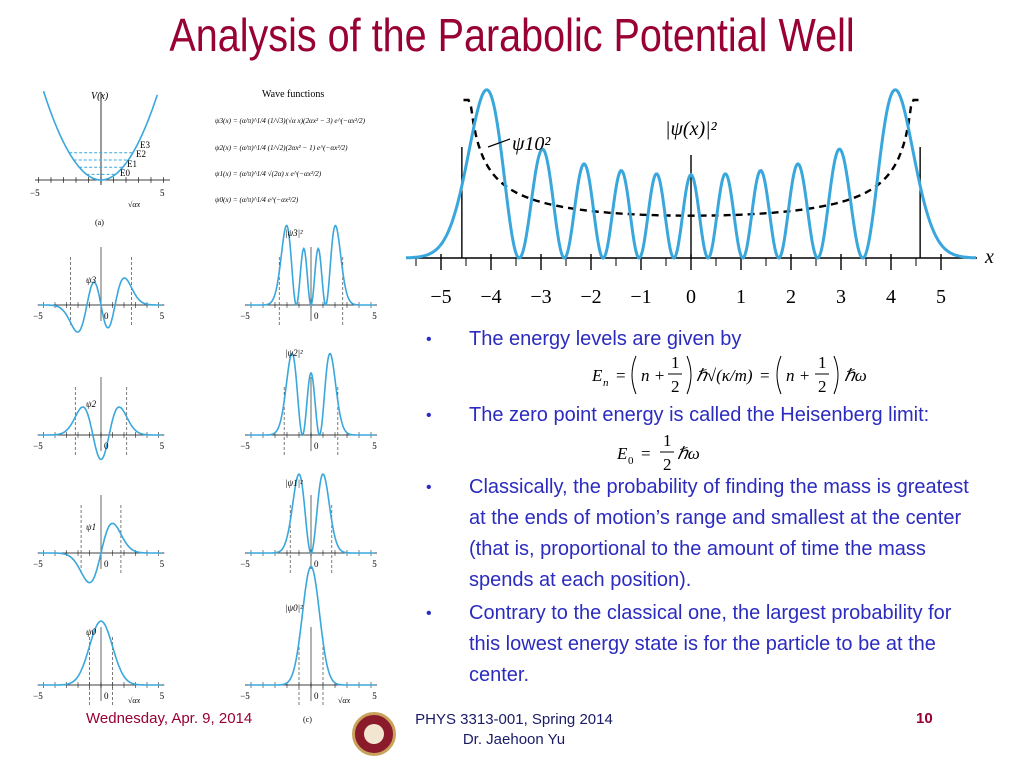 This screenshot has height=768, width=1024. I want to click on psi1-equation: ψ1(x) = (α/π)^1/4 √(2α) x e^(−αx²/2), so click(268, 174).